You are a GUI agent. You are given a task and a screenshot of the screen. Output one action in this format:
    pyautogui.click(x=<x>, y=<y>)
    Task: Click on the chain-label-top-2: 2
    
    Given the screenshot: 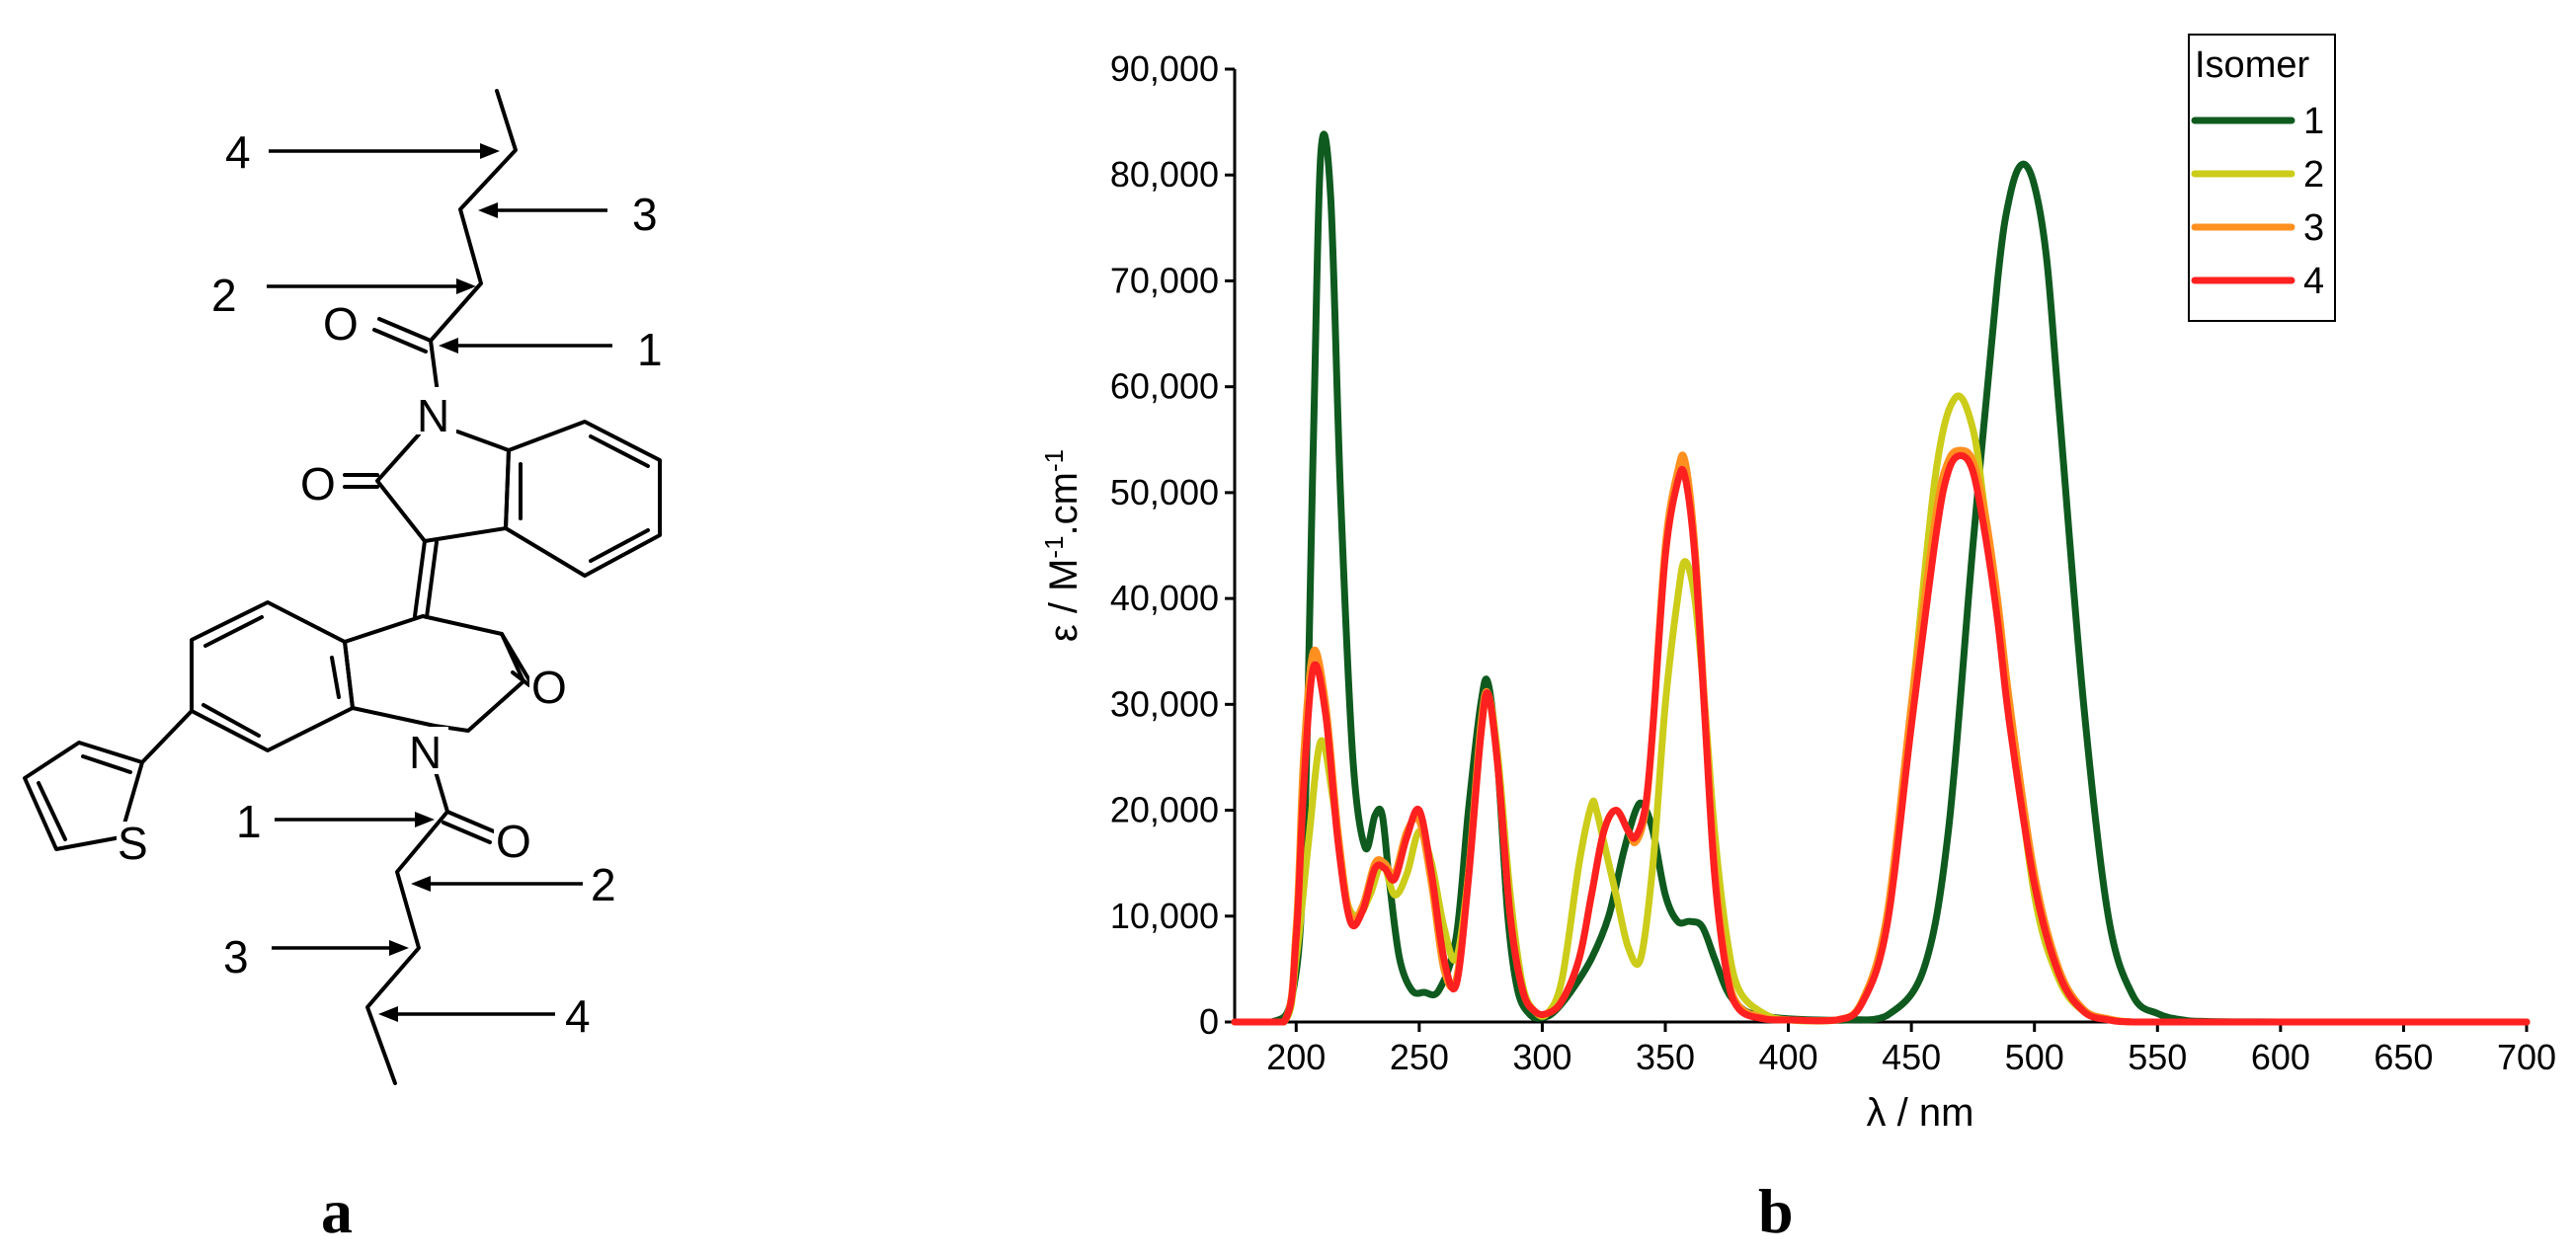 What is the action you would take?
    pyautogui.click(x=224, y=296)
    